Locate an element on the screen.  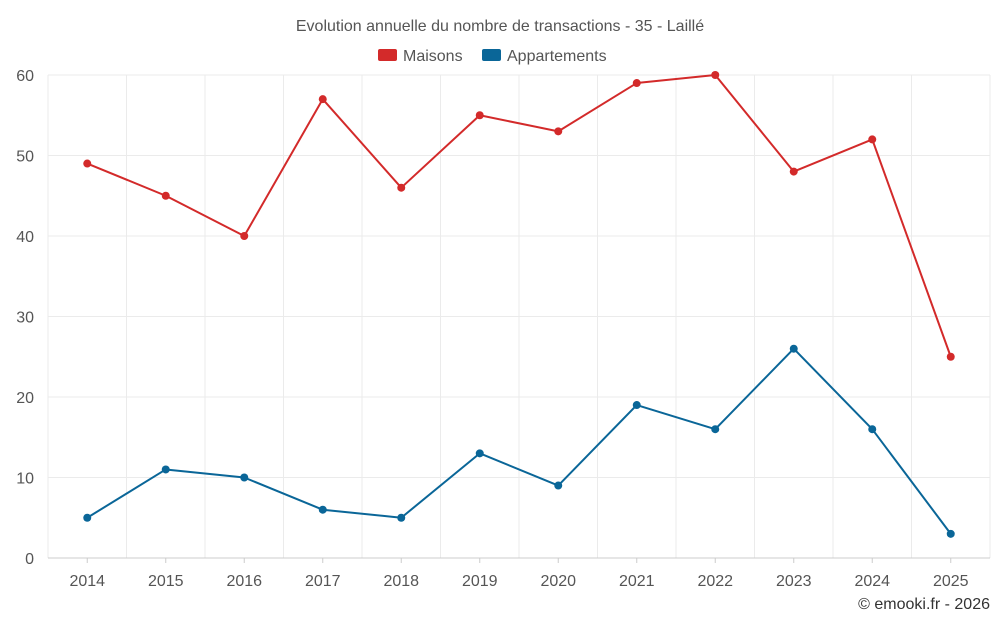
x-tick-label: 2023 is located at coordinates (794, 581).